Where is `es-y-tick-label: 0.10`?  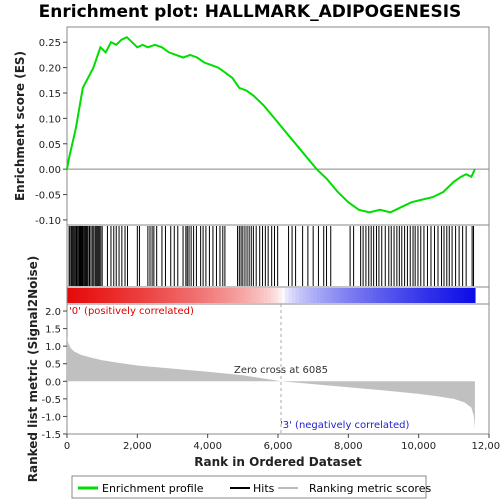 es-y-tick-label: 0.10 is located at coordinates (50, 119).